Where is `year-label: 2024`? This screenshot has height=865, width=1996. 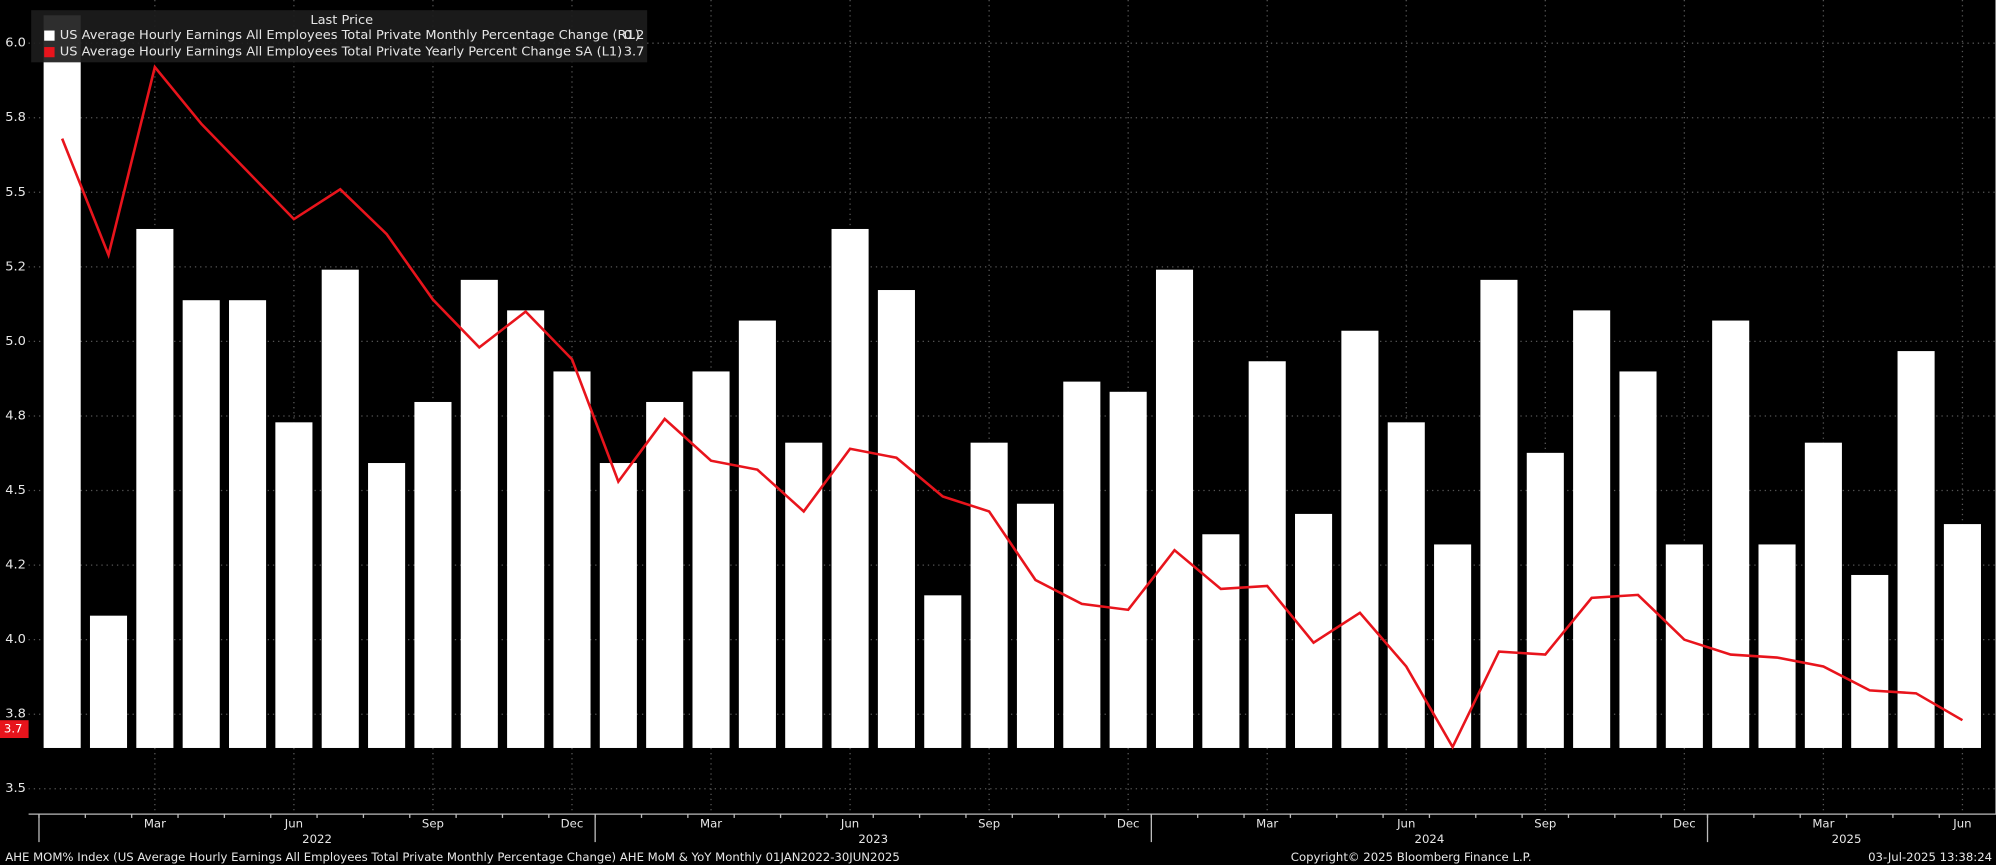
year-label: 2024 is located at coordinates (1430, 839).